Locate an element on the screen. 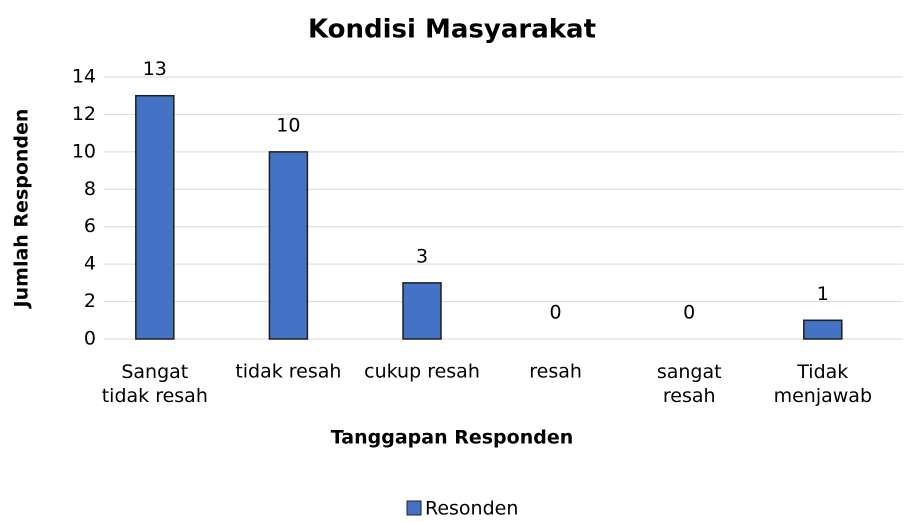 Image resolution: width=905 pixels, height=522 pixels. x-tick-label: Tidak menjawab is located at coordinates (823, 384).